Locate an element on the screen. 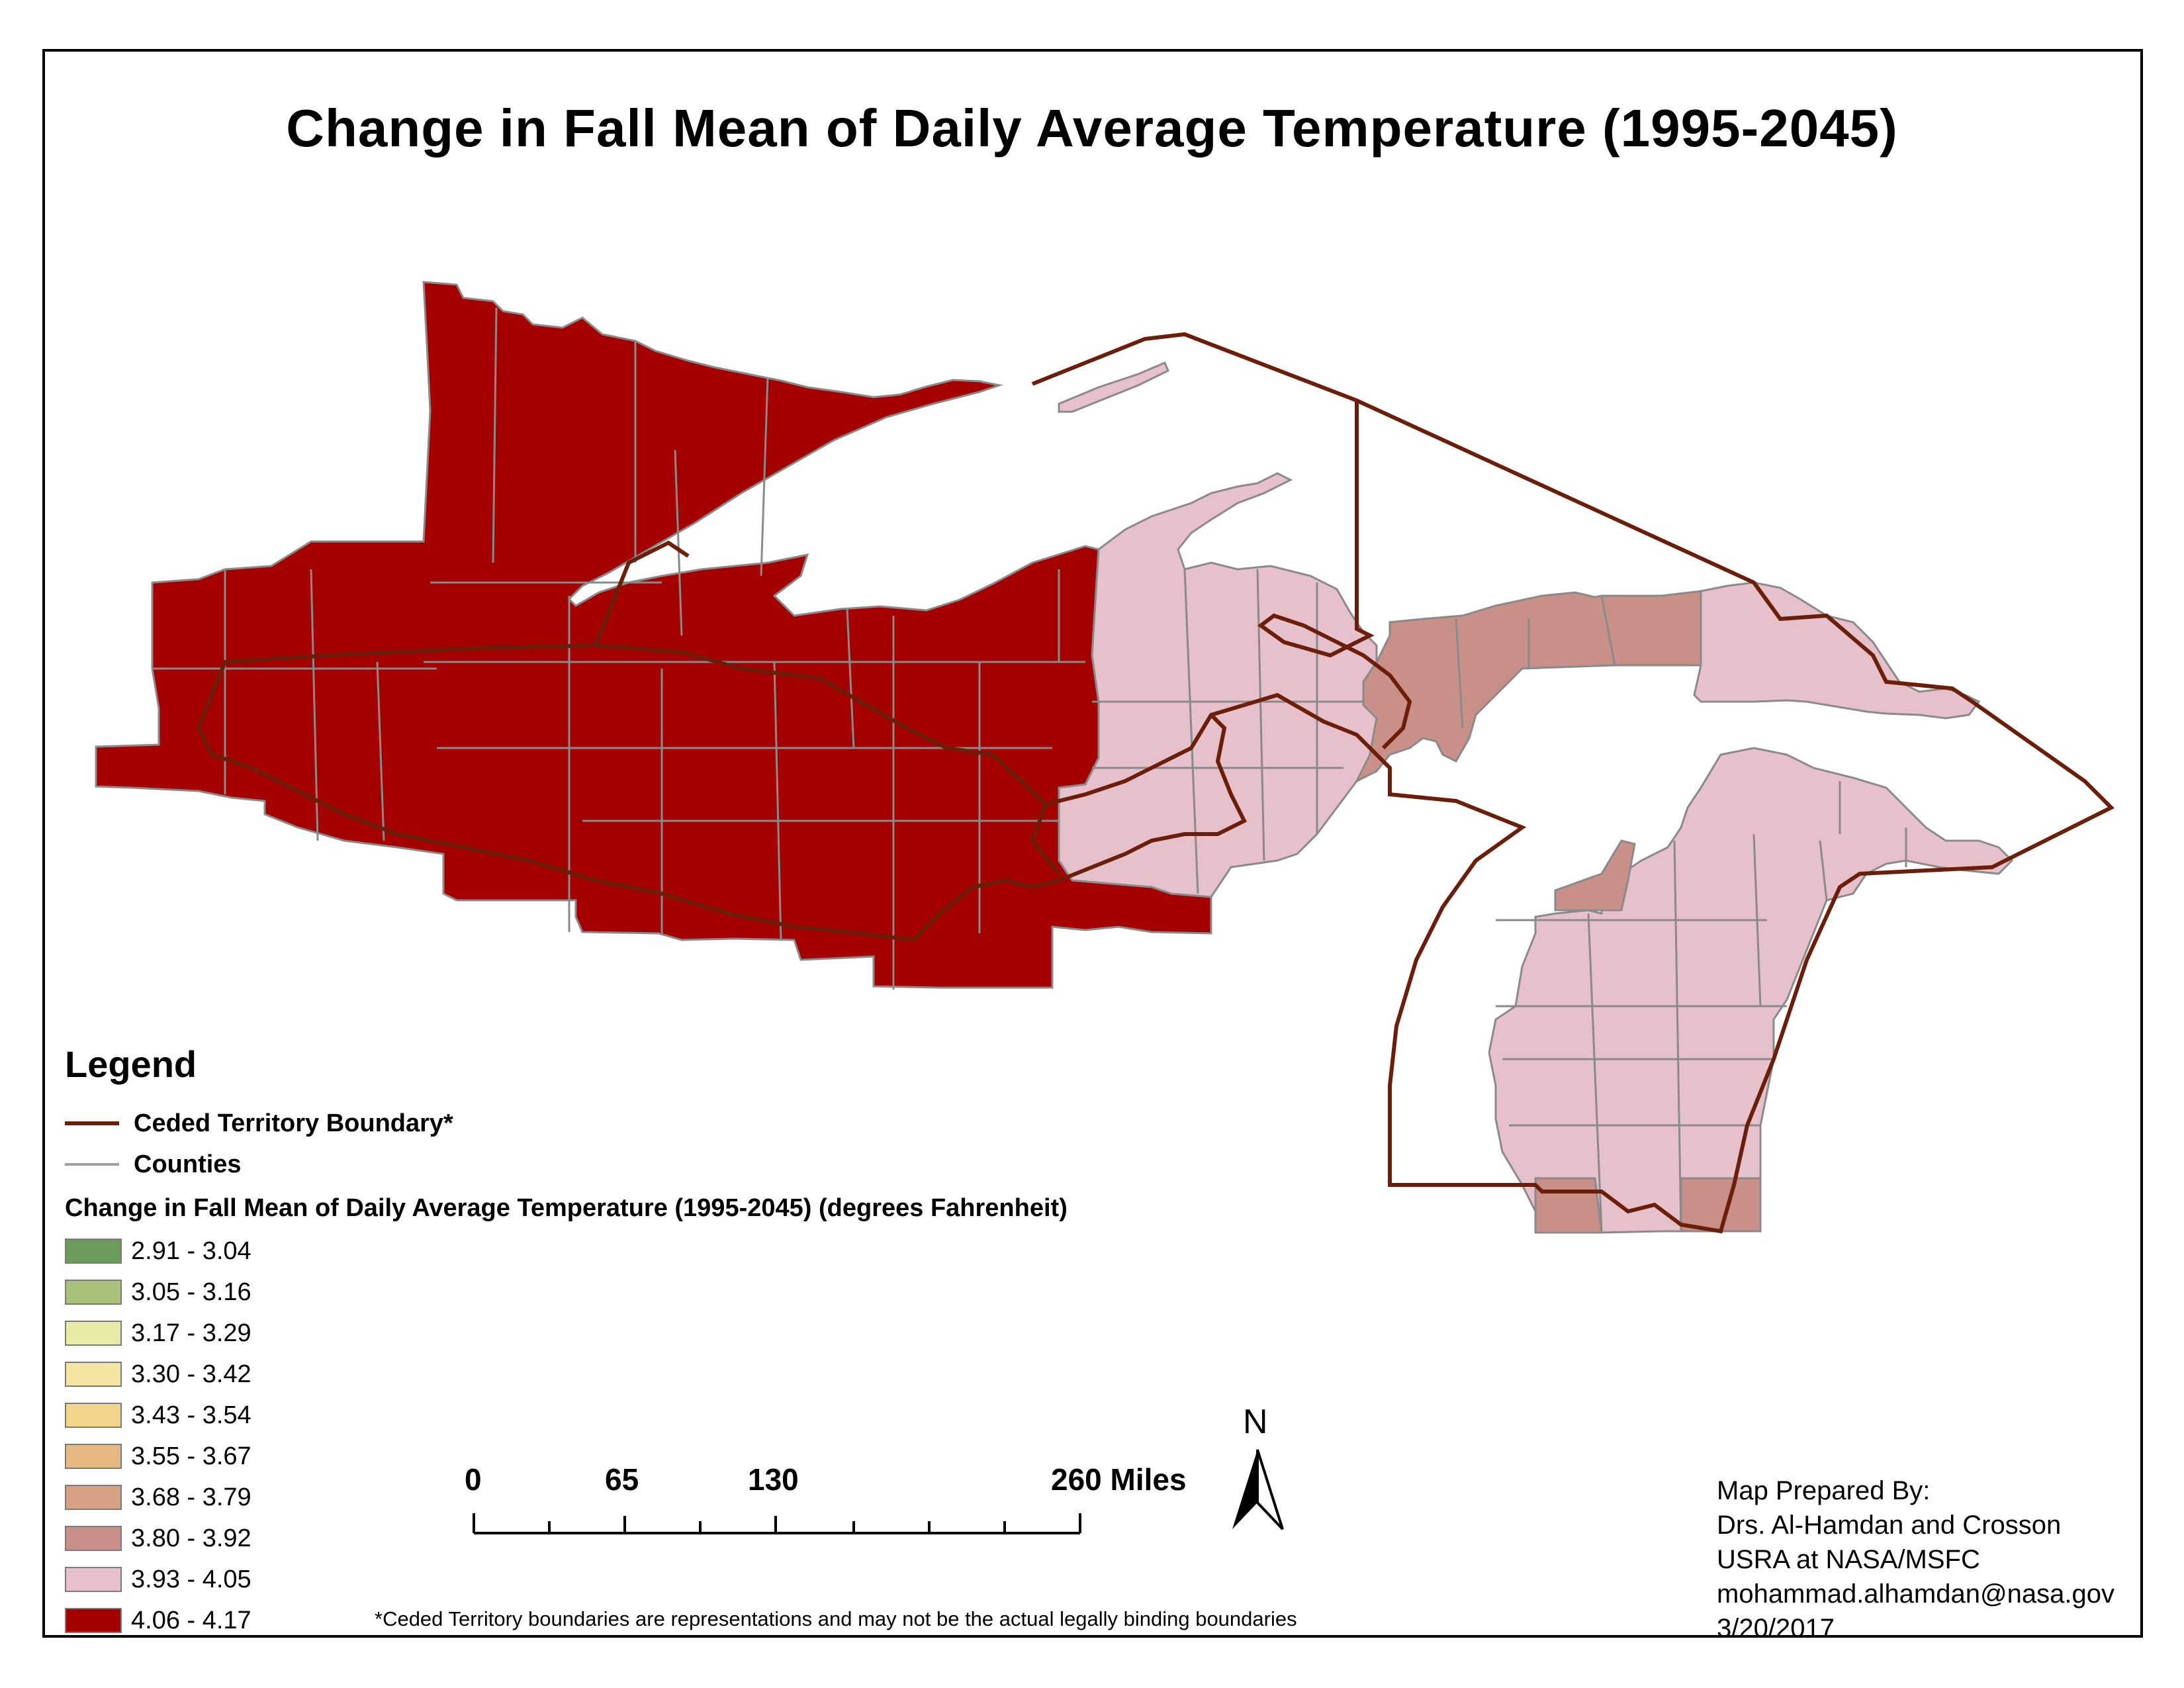 This screenshot has height=1688, width=2184. scale-label-0: 0 is located at coordinates (474, 1479).